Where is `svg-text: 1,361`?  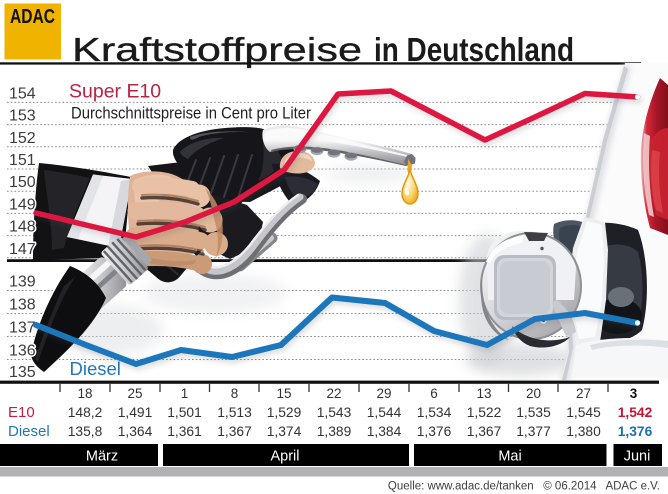 svg-text: 1,361 is located at coordinates (184, 431).